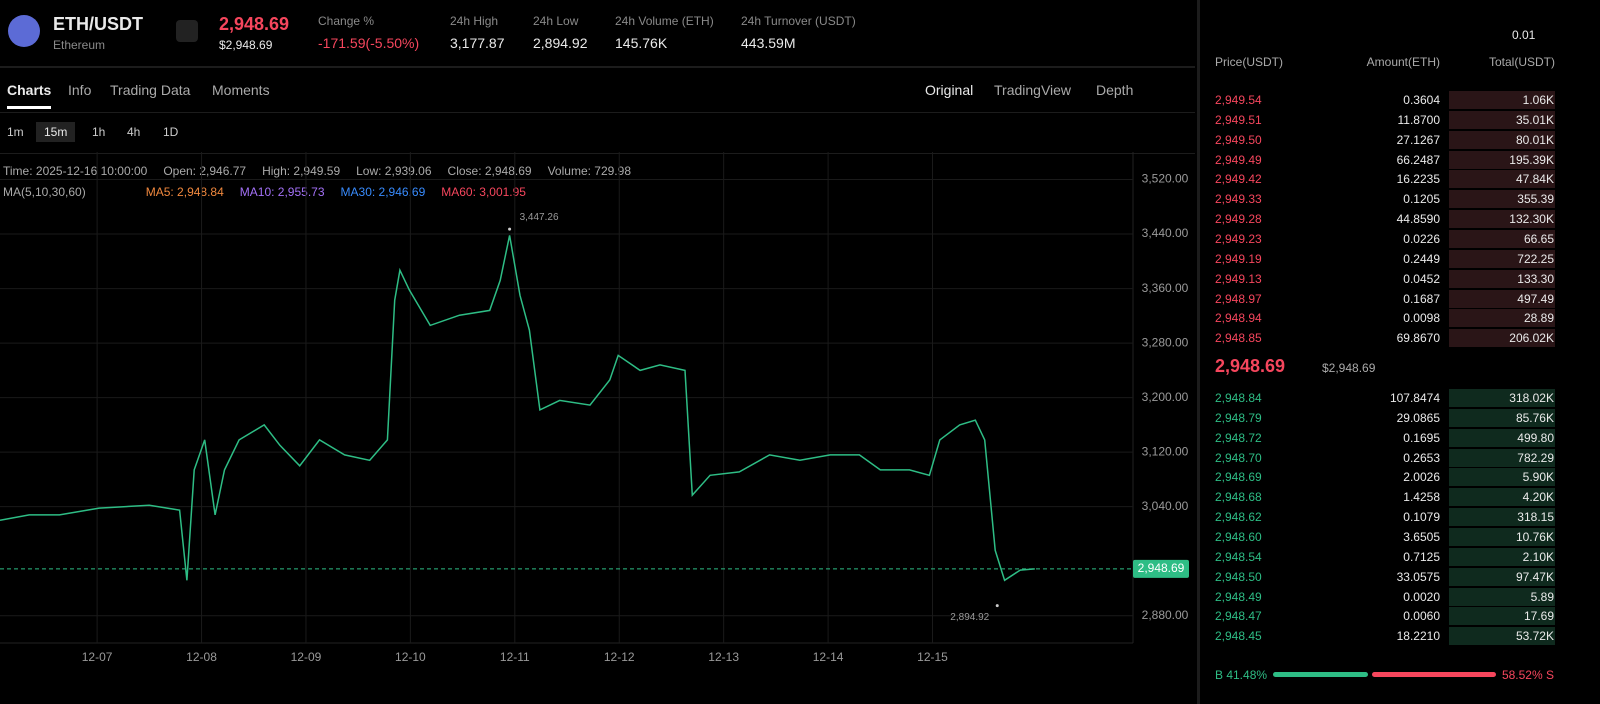 The image size is (1600, 704). Describe the element at coordinates (1421, 616) in the screenshot. I see `bid-amount: 0.0060` at that location.